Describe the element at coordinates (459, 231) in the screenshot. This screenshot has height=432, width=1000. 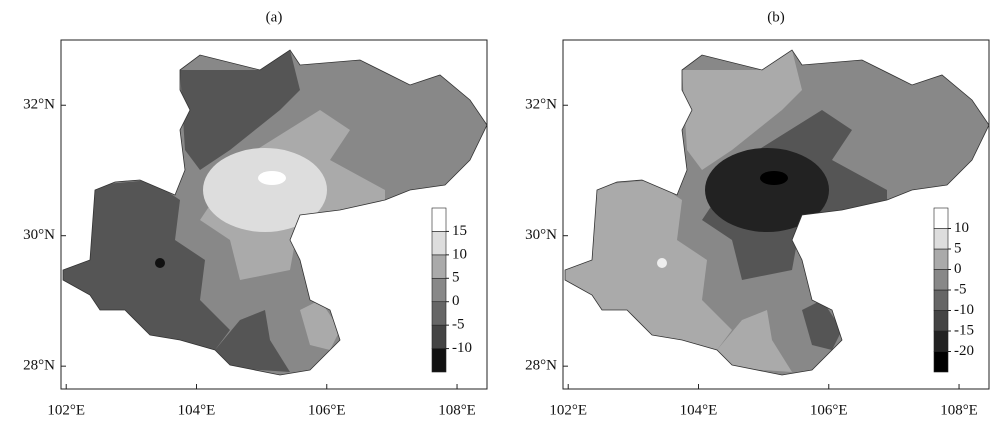
I see `colorbar-label: 15` at that location.